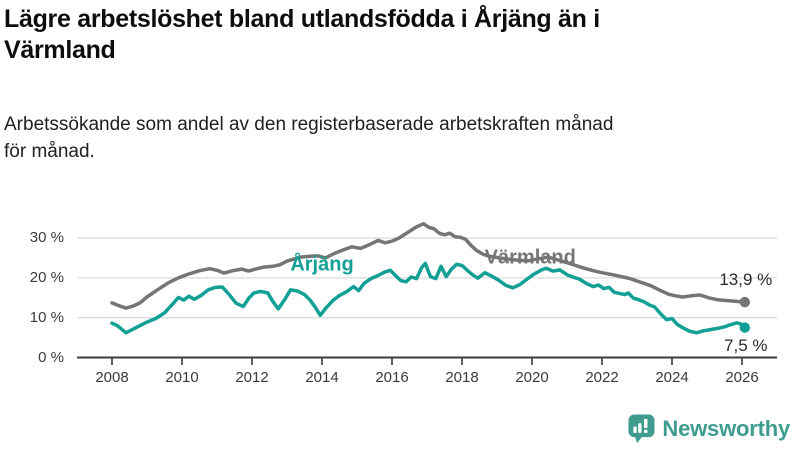 The image size is (800, 450). I want to click on series-end-dot-varmland, so click(744, 302).